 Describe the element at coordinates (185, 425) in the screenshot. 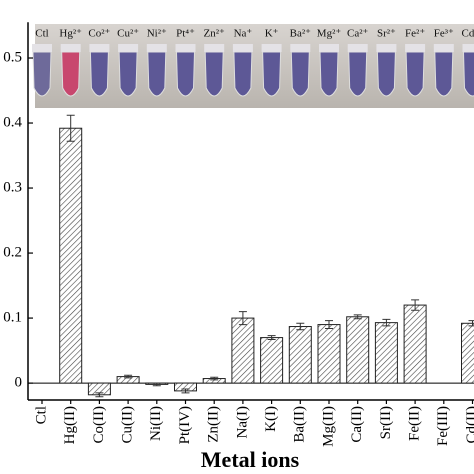

I see `x-tick-label: Pt(IV)` at that location.